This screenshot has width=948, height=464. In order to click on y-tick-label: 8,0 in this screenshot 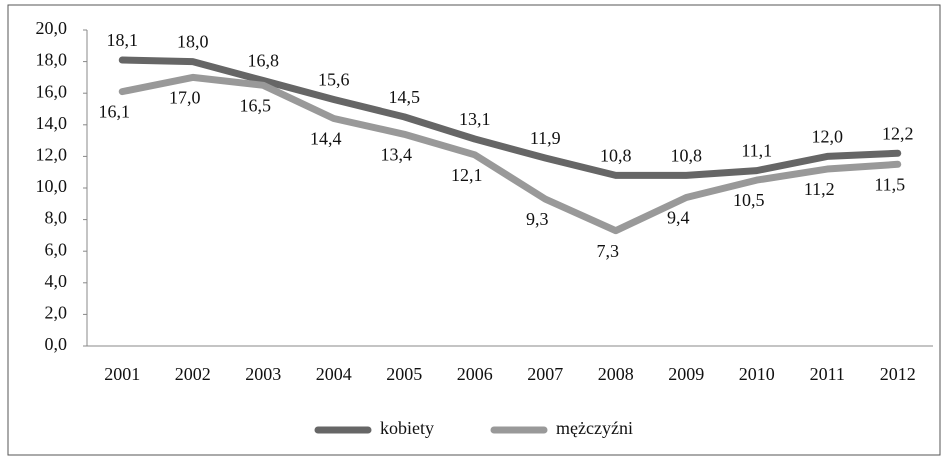, I will do `click(56, 218)`.